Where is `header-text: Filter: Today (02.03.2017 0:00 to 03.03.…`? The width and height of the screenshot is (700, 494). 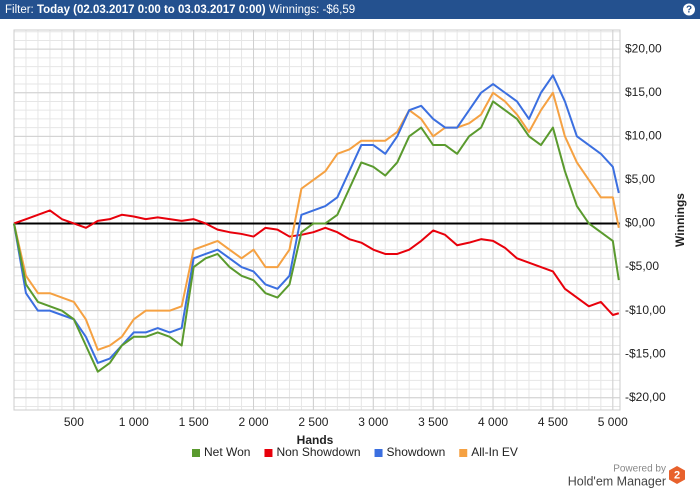
header-text: Filter: Today (02.03.2017 0:00 to 03.03.… is located at coordinates (180, 10).